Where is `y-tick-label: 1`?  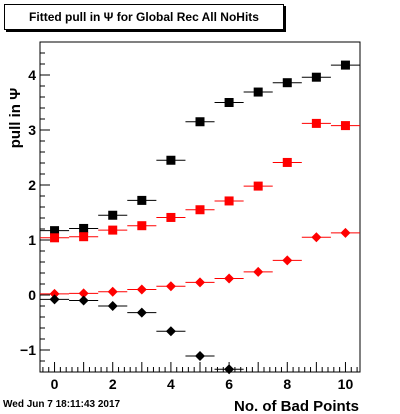
y-tick-label: 1 is located at coordinates (32, 240).